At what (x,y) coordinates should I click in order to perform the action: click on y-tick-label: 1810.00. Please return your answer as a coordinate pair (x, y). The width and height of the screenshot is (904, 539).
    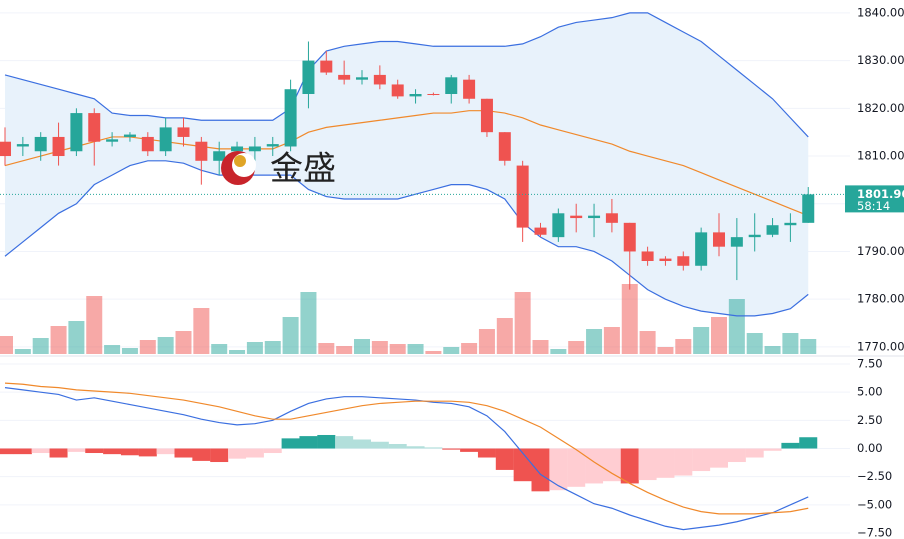
    Looking at the image, I should click on (880, 156).